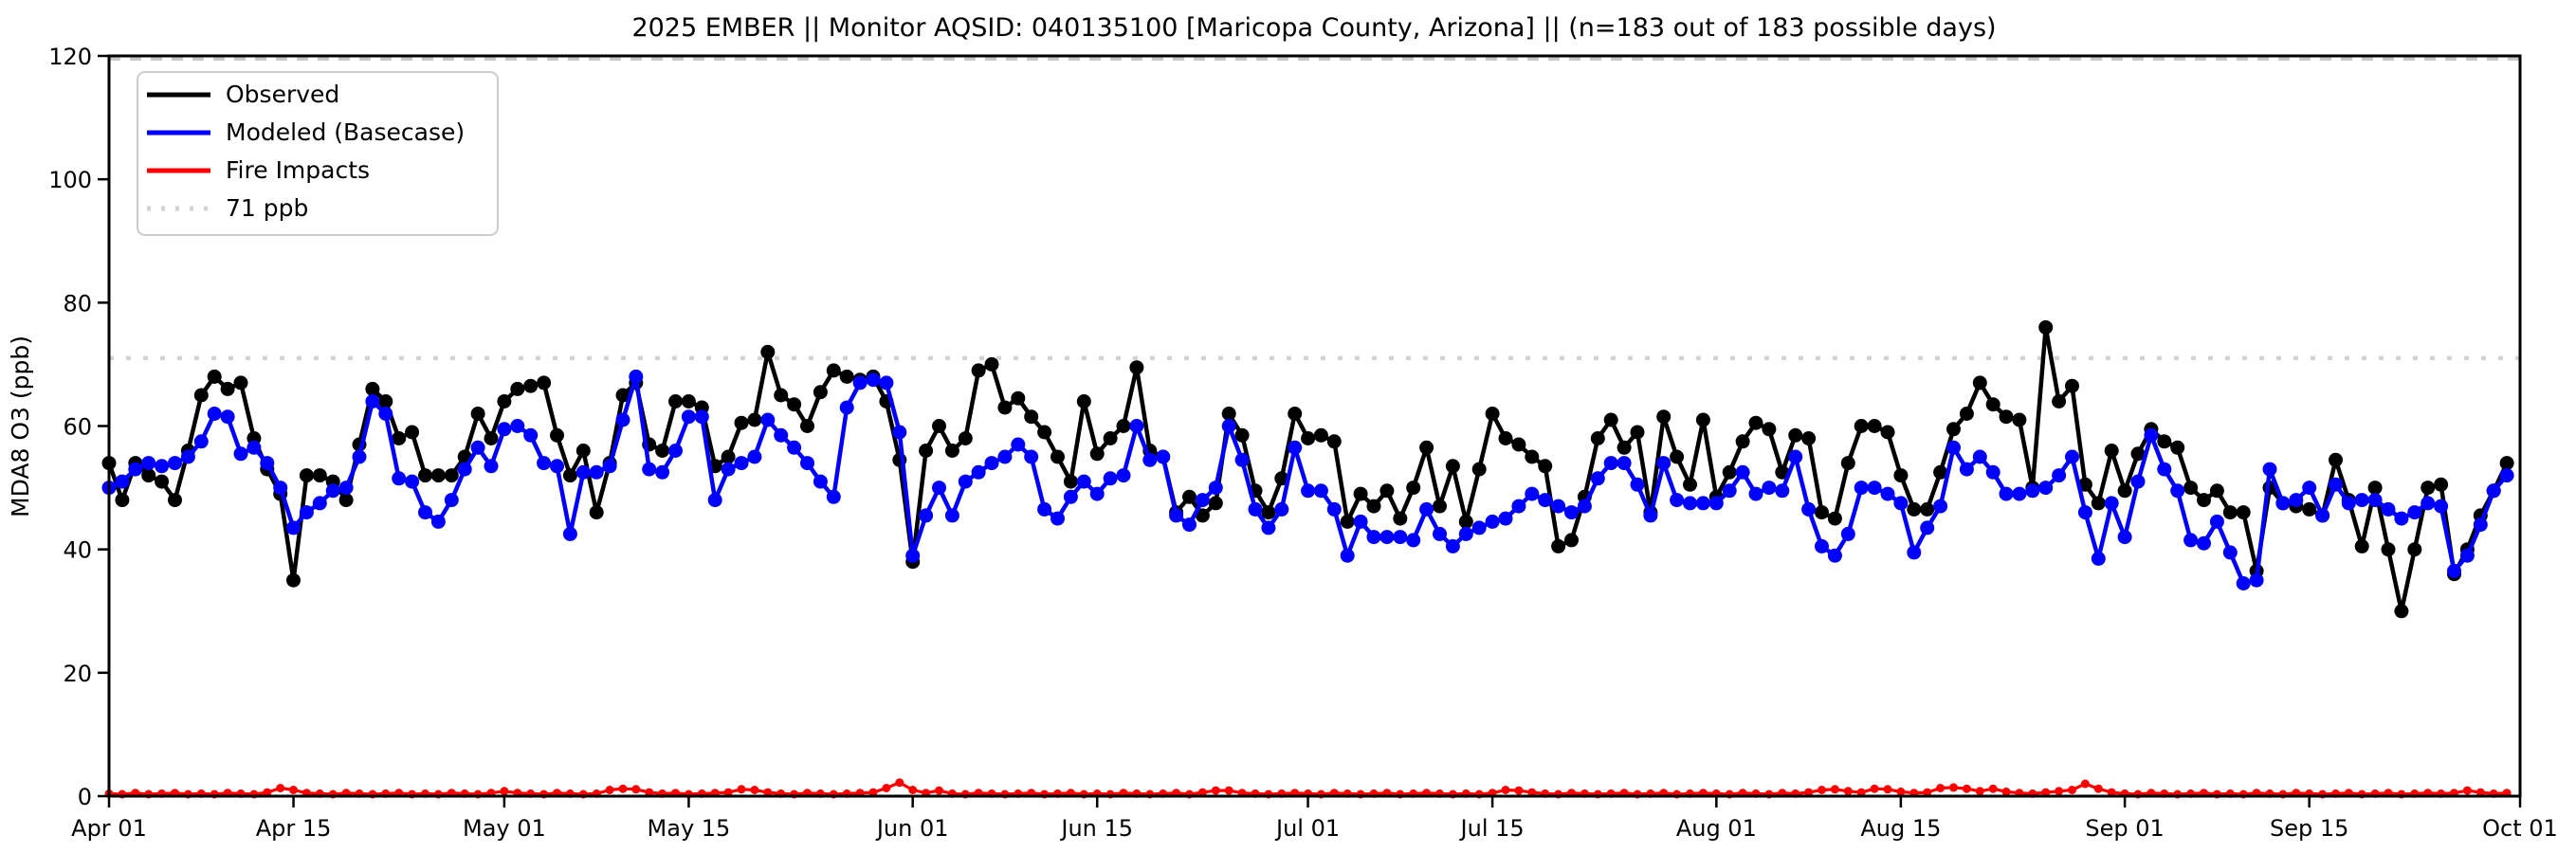 The width and height of the screenshot is (2576, 853). I want to click on x-tick-label: May 15, so click(689, 828).